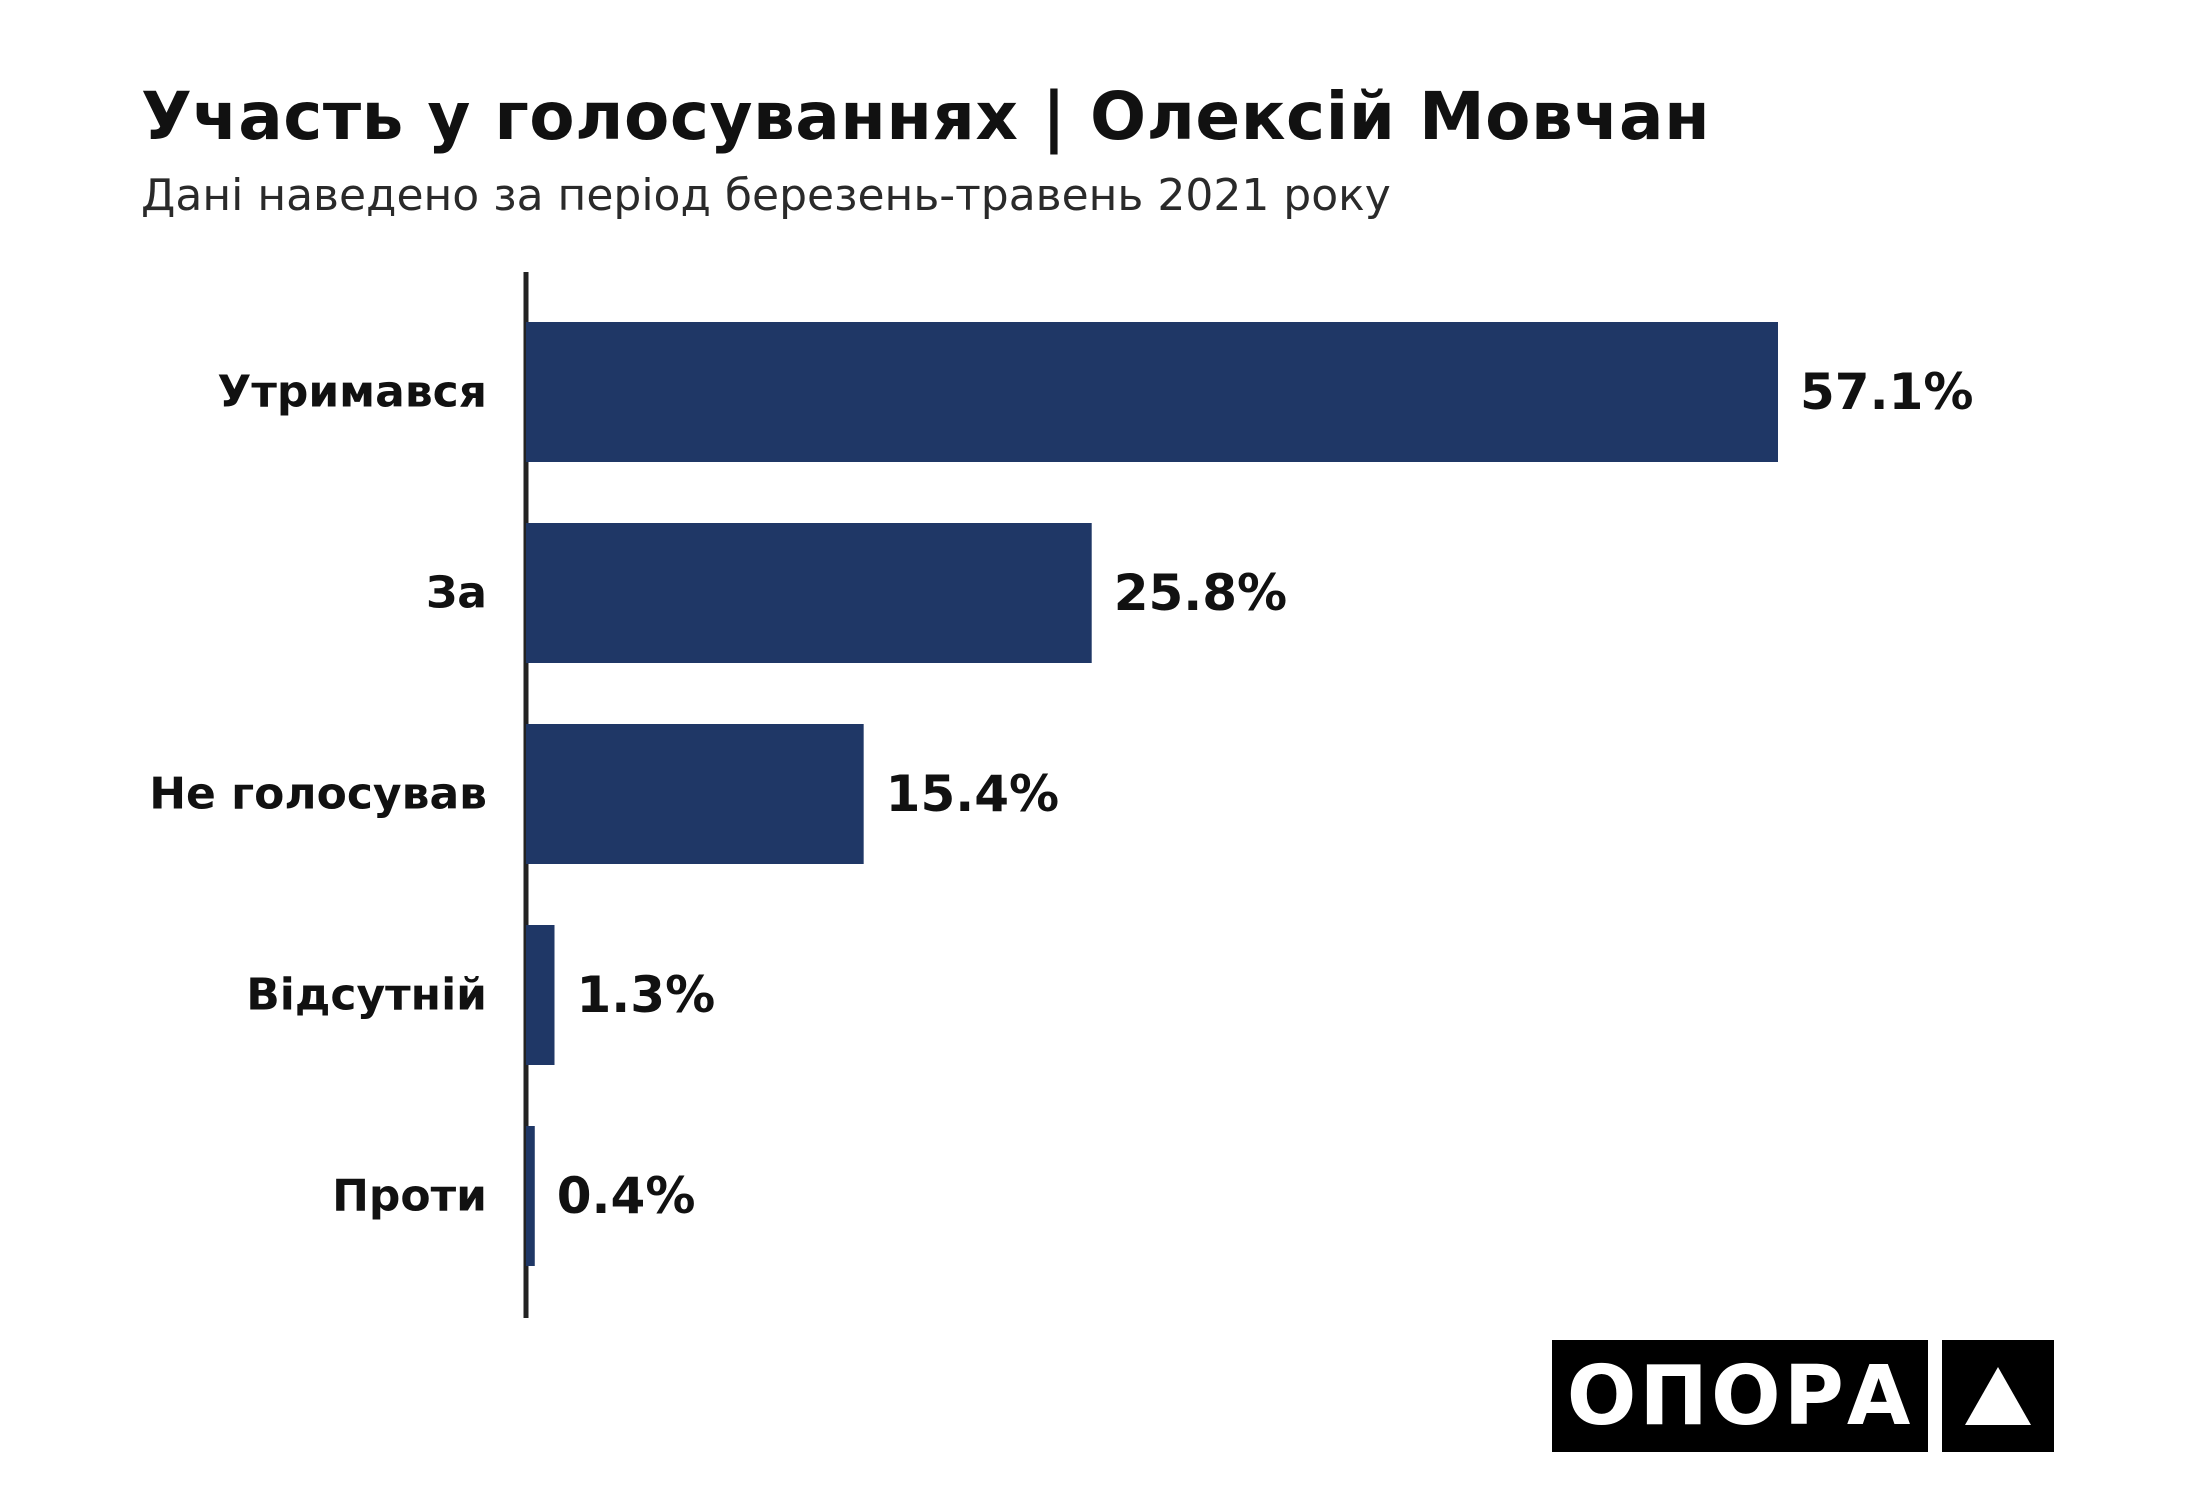  Describe the element at coordinates (1886, 392) in the screenshot. I see `value-label-0: 57.1%` at that location.